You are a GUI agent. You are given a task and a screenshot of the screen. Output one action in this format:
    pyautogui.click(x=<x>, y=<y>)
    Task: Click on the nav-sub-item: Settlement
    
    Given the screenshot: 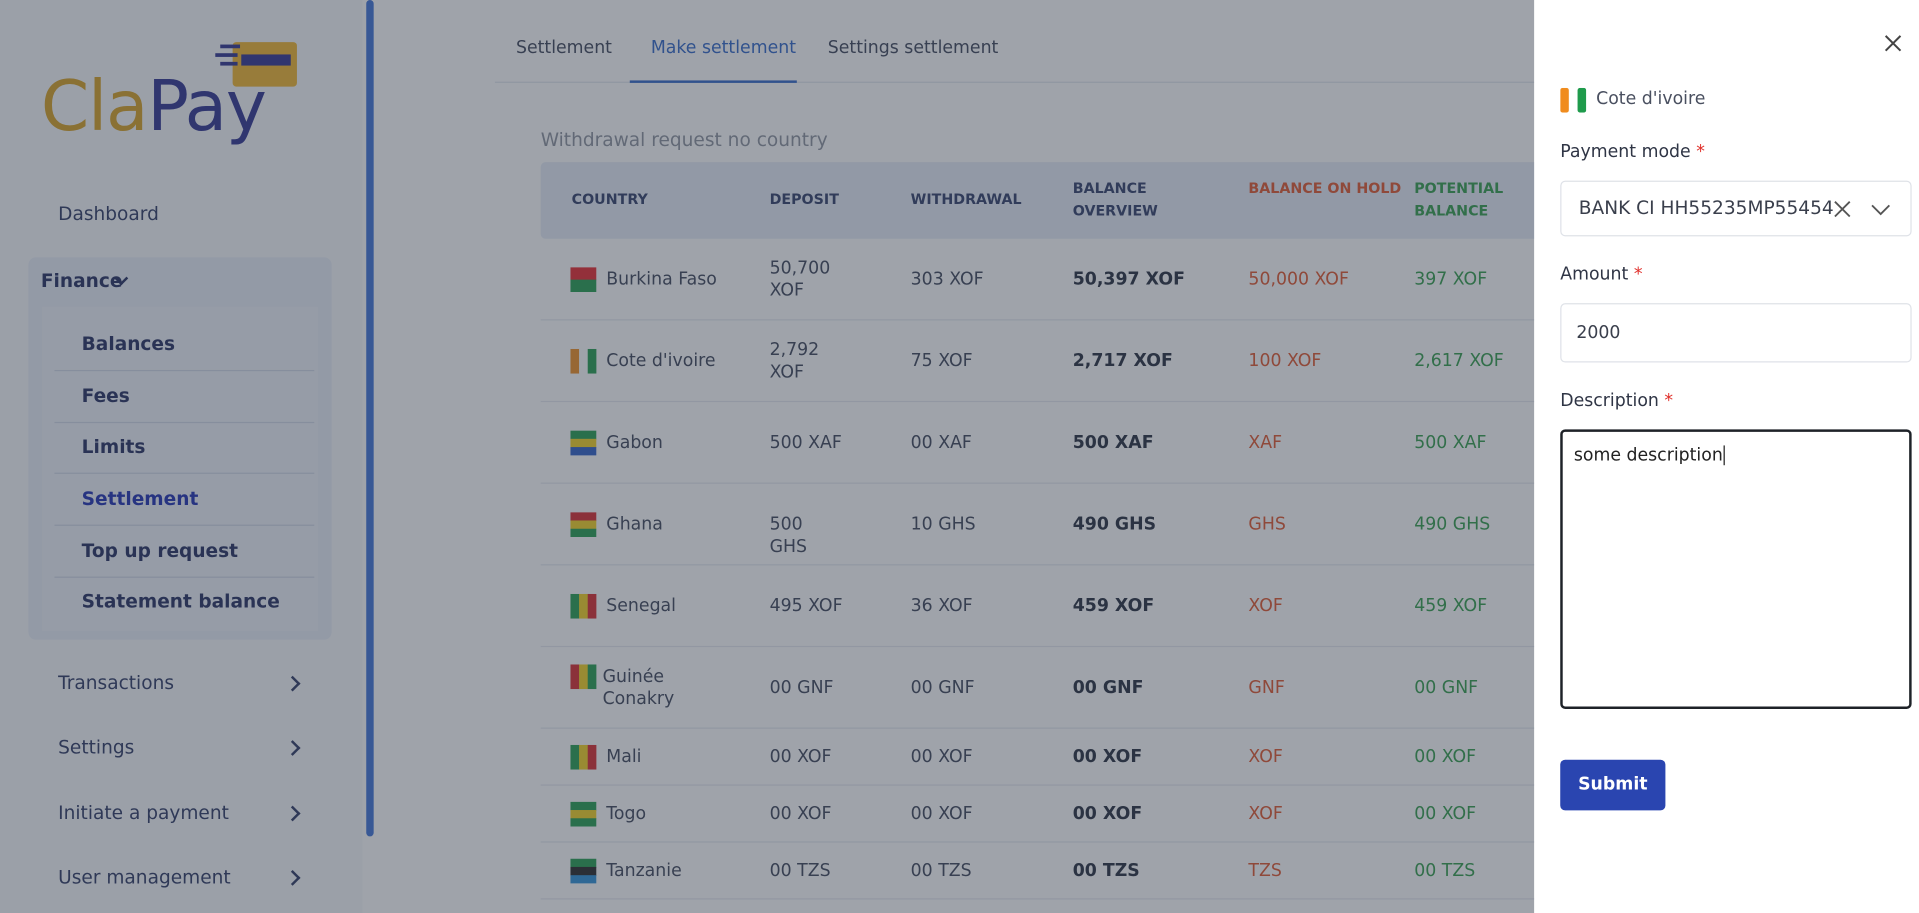 What is the action you would take?
    pyautogui.click(x=140, y=498)
    